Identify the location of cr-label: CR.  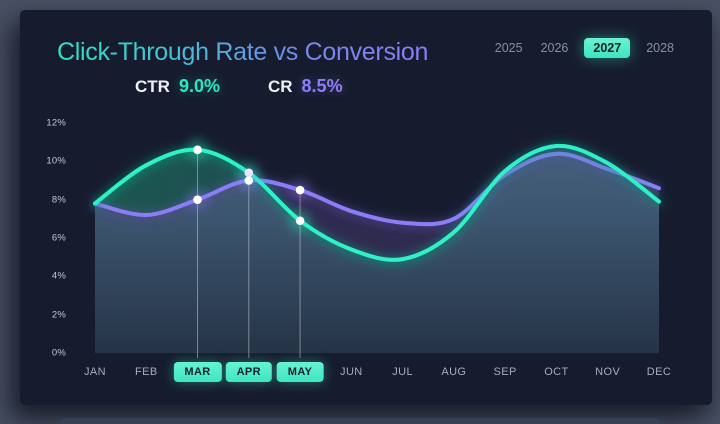
(280, 86).